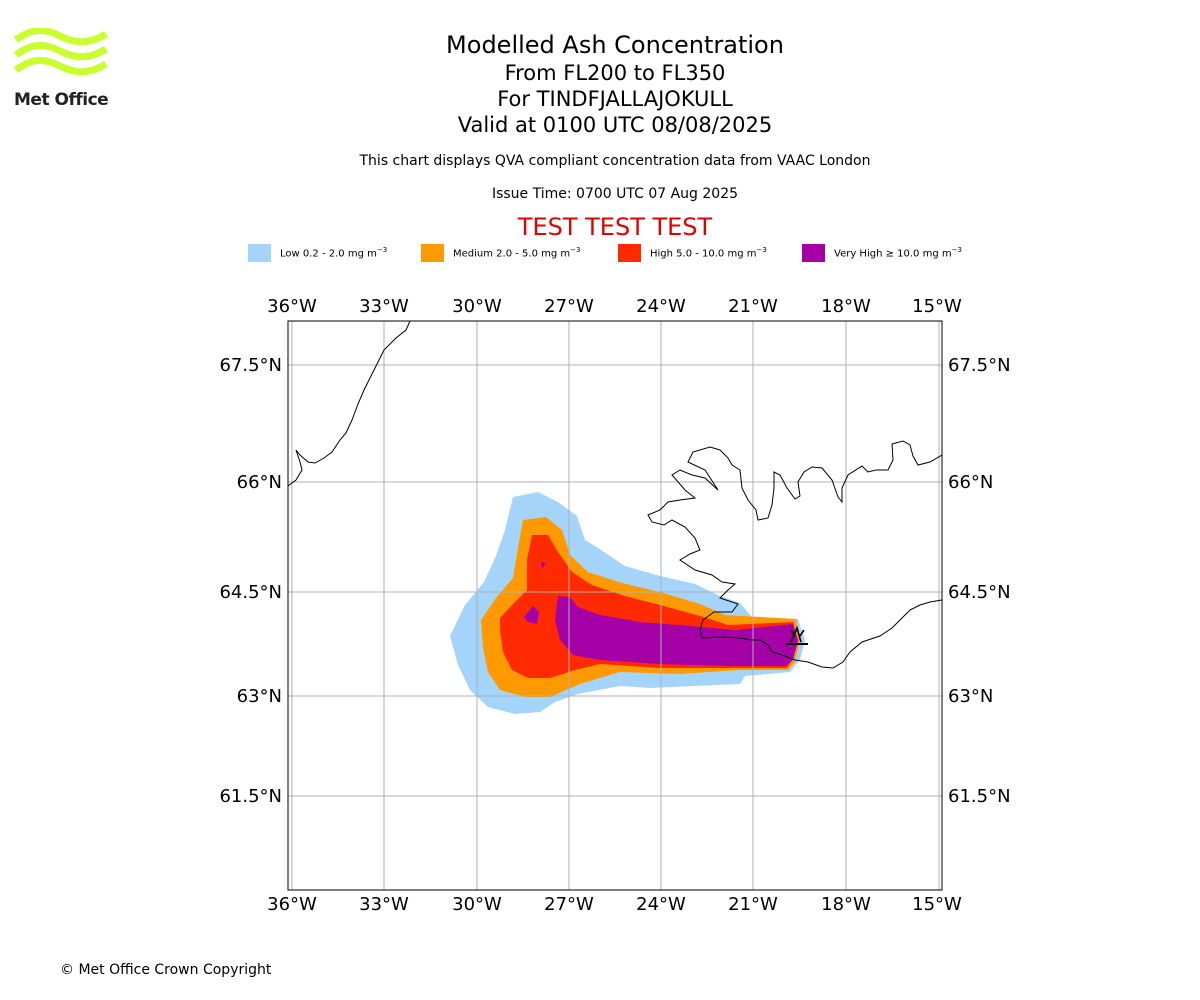 This screenshot has height=1000, width=1200. What do you see at coordinates (615, 125) in the screenshot?
I see `valid-time: Valid at 0100 UTC 08/08/2025` at bounding box center [615, 125].